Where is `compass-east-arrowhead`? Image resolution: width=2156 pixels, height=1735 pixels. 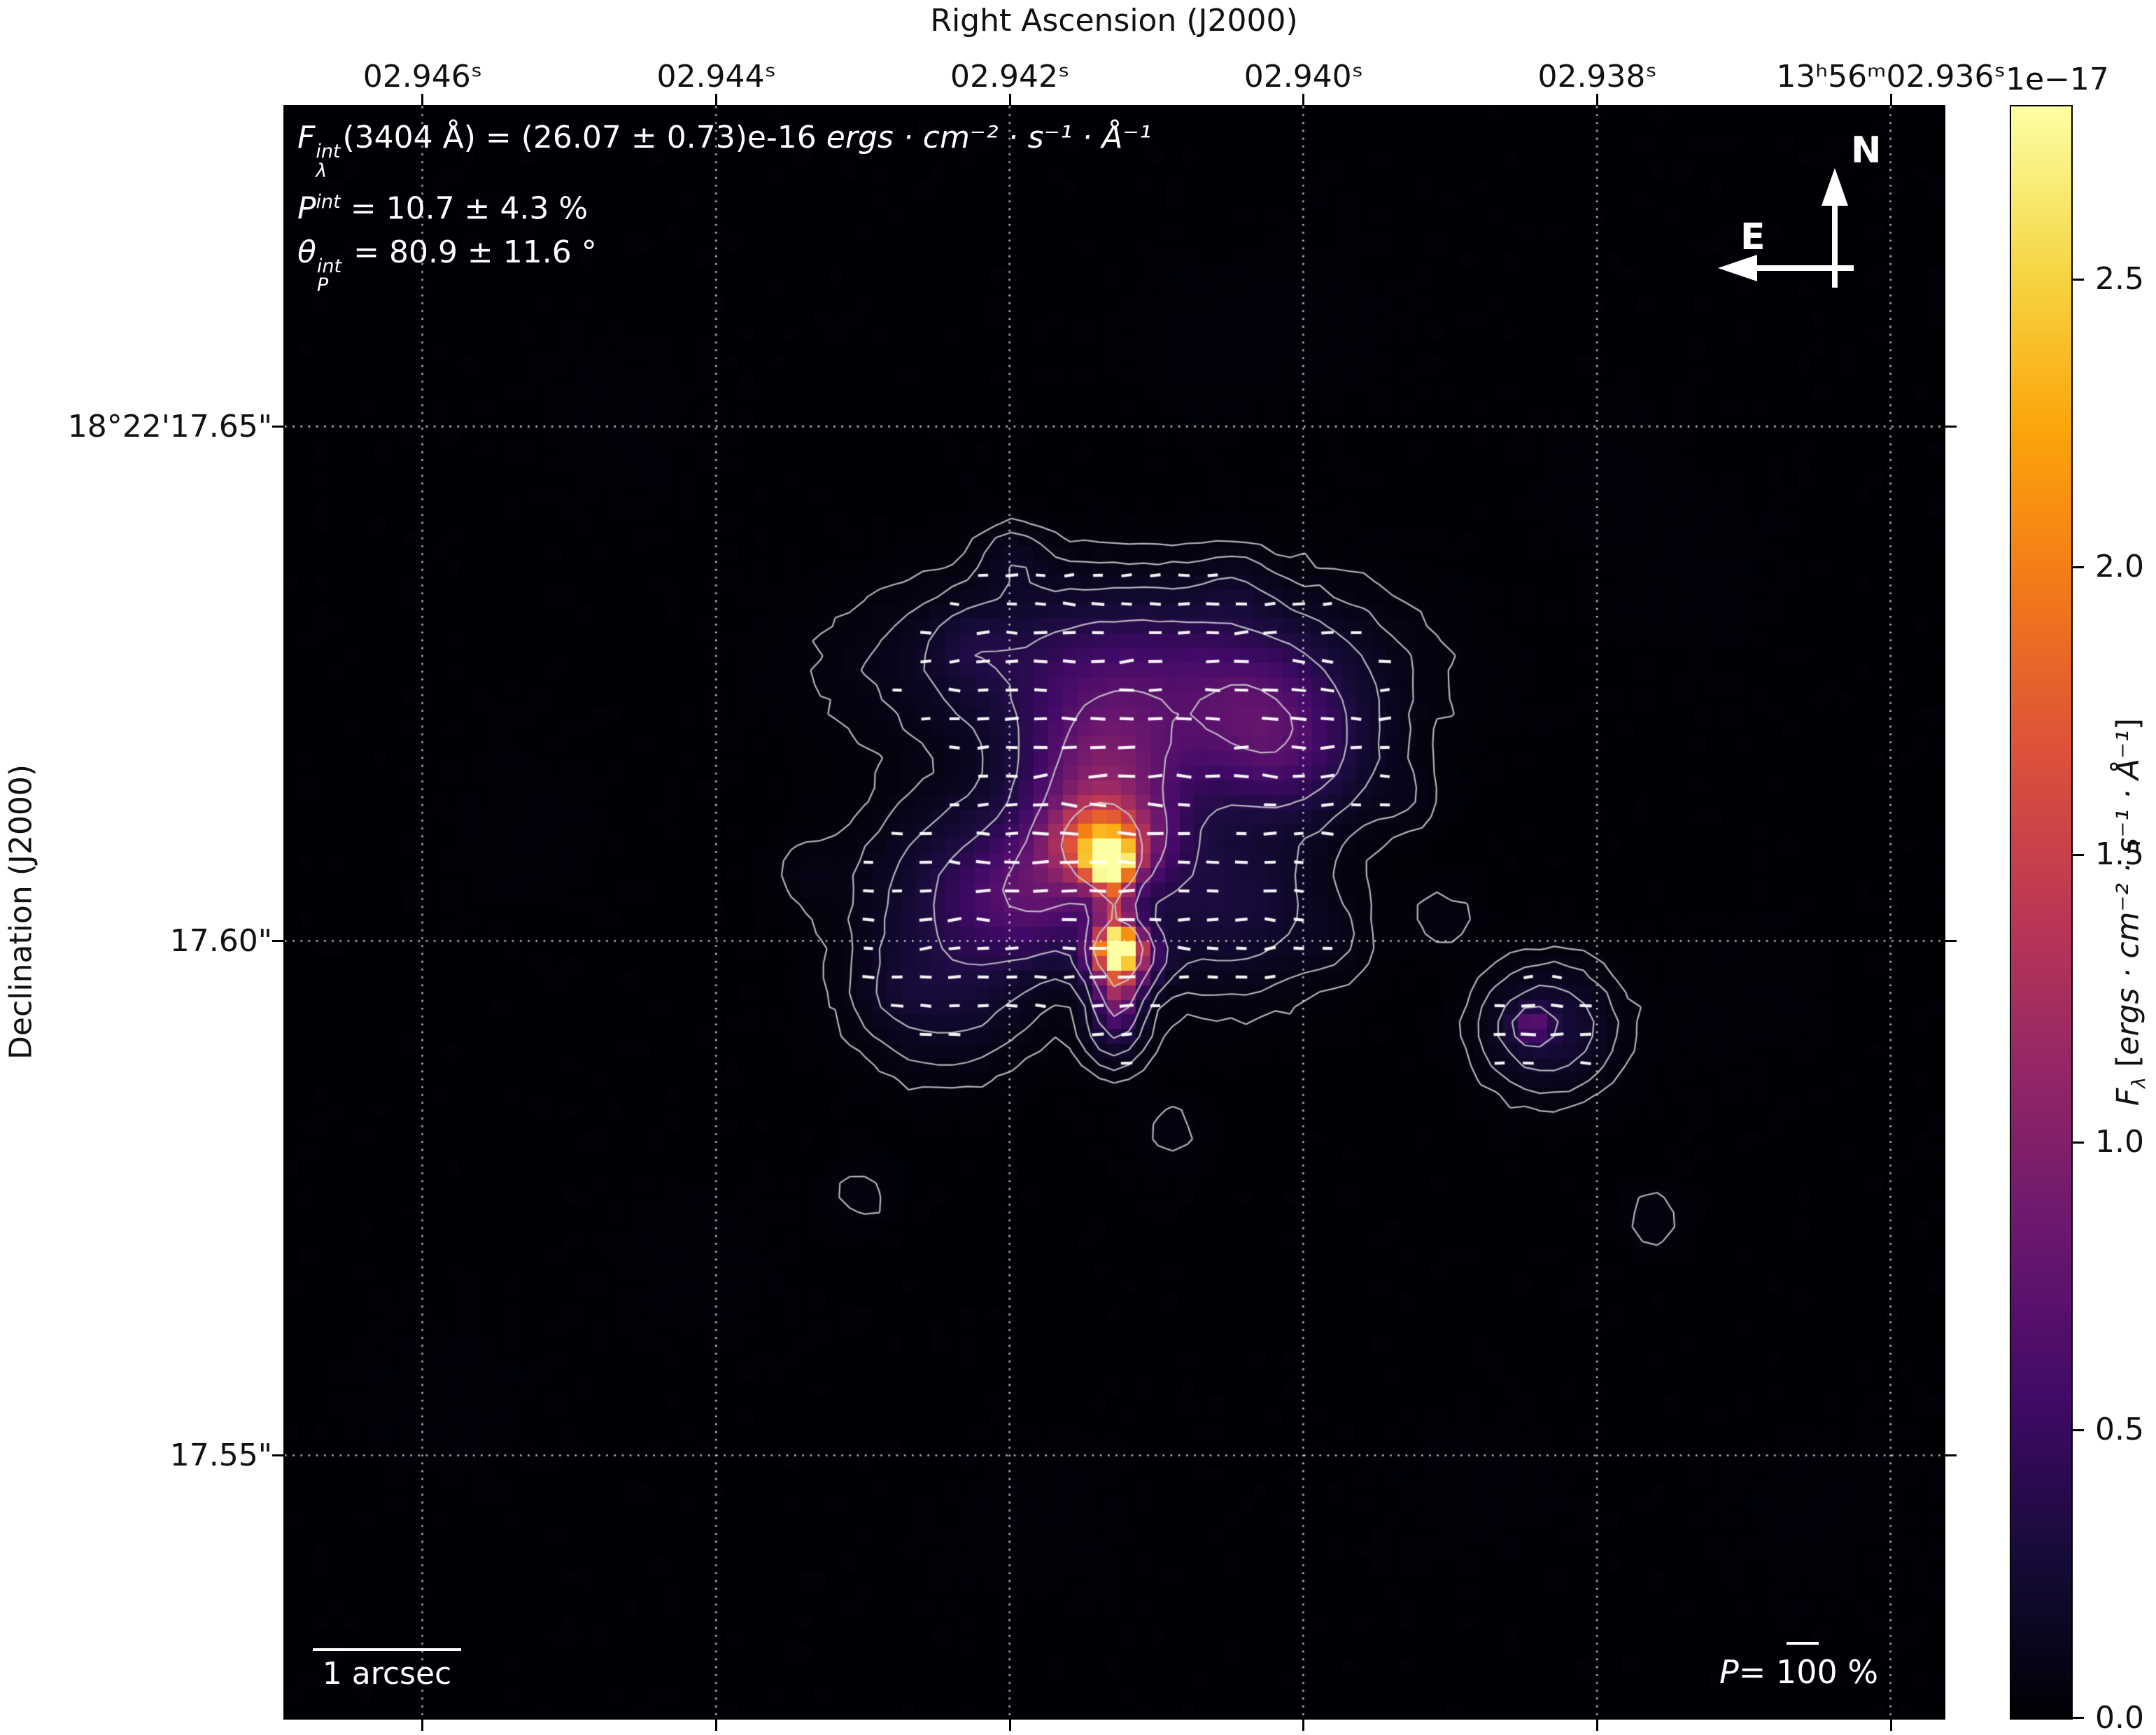
compass-east-arrowhead is located at coordinates (1738, 268).